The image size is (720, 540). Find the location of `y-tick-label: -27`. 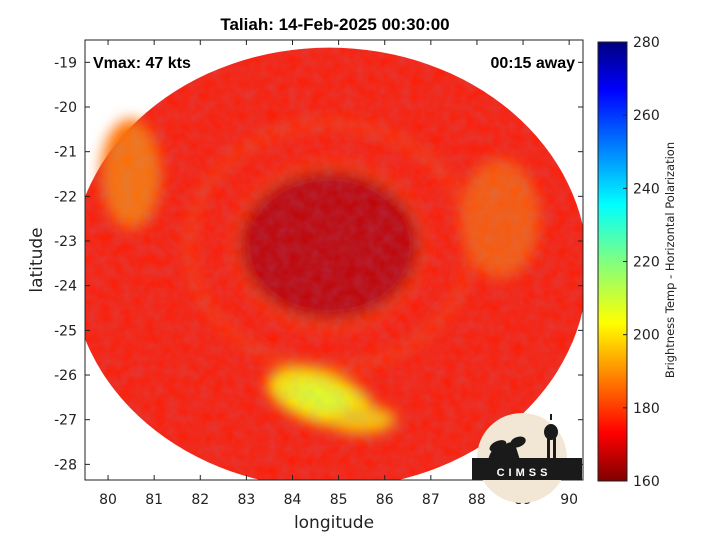

y-tick-label: -27 is located at coordinates (65, 421).